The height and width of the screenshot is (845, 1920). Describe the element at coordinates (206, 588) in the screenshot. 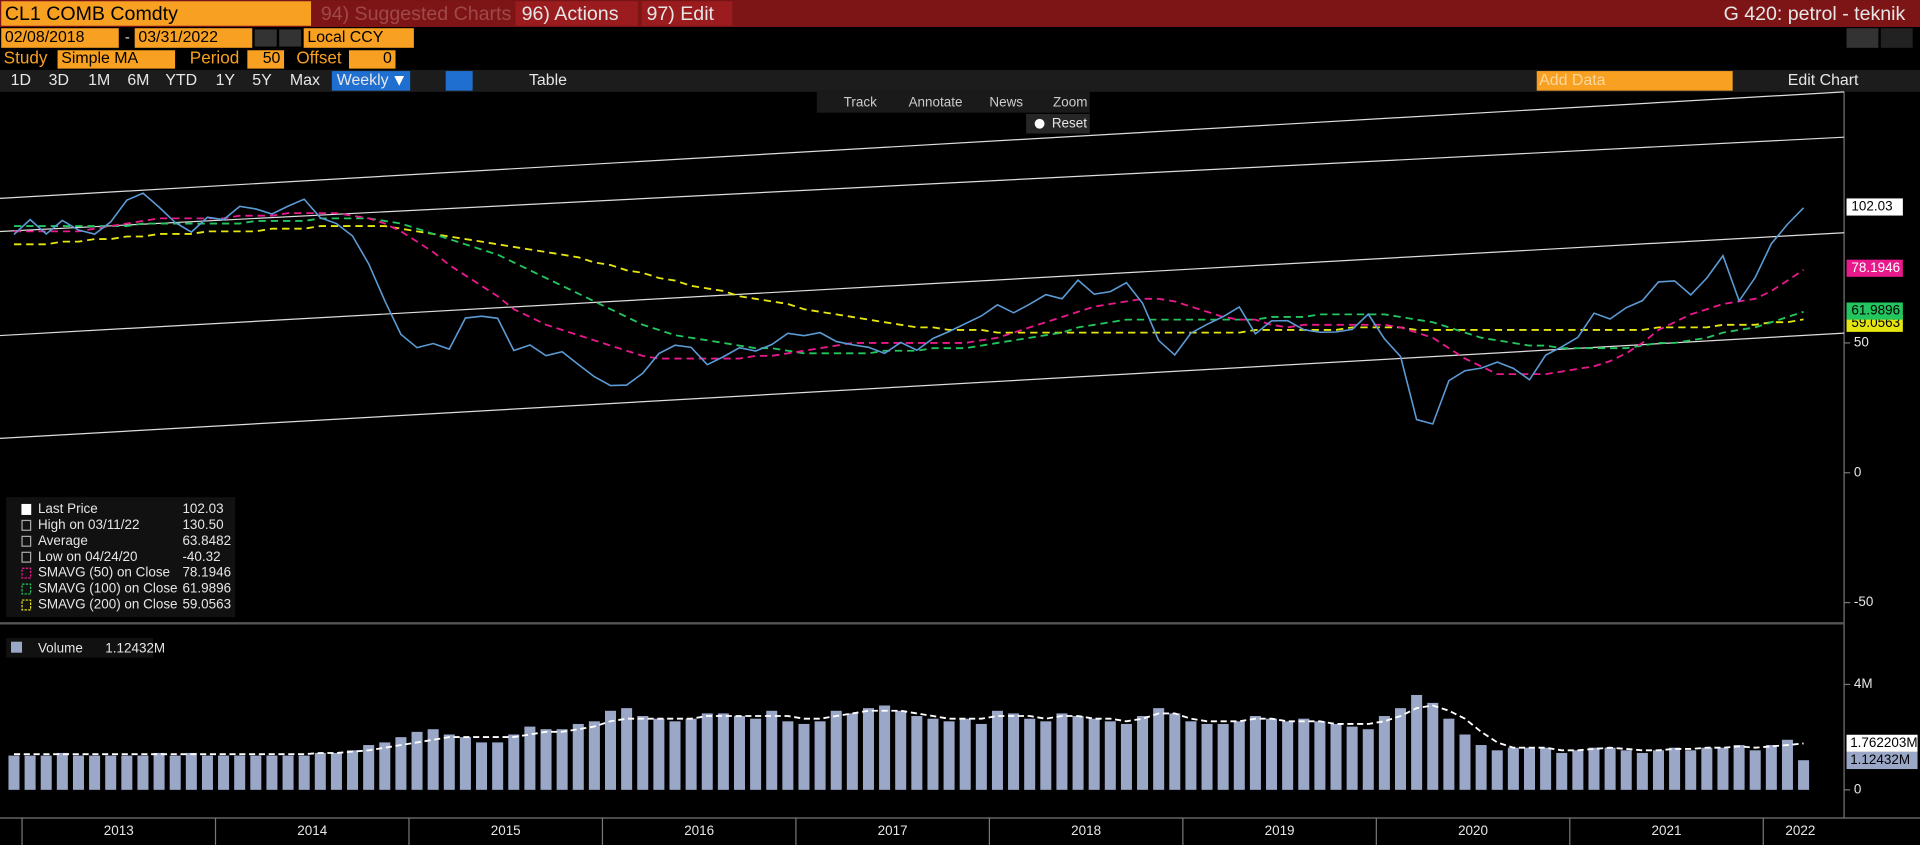

I see `legend-value: 61.9896` at that location.